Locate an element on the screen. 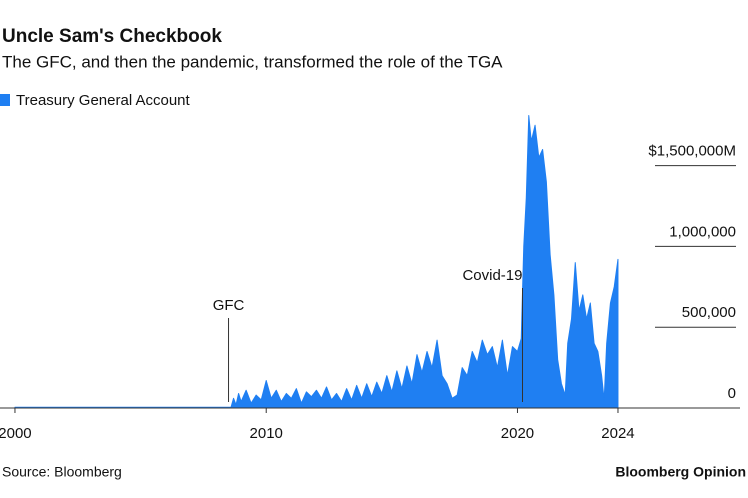  y-tick-label: 500,000 is located at coordinates (709, 312).